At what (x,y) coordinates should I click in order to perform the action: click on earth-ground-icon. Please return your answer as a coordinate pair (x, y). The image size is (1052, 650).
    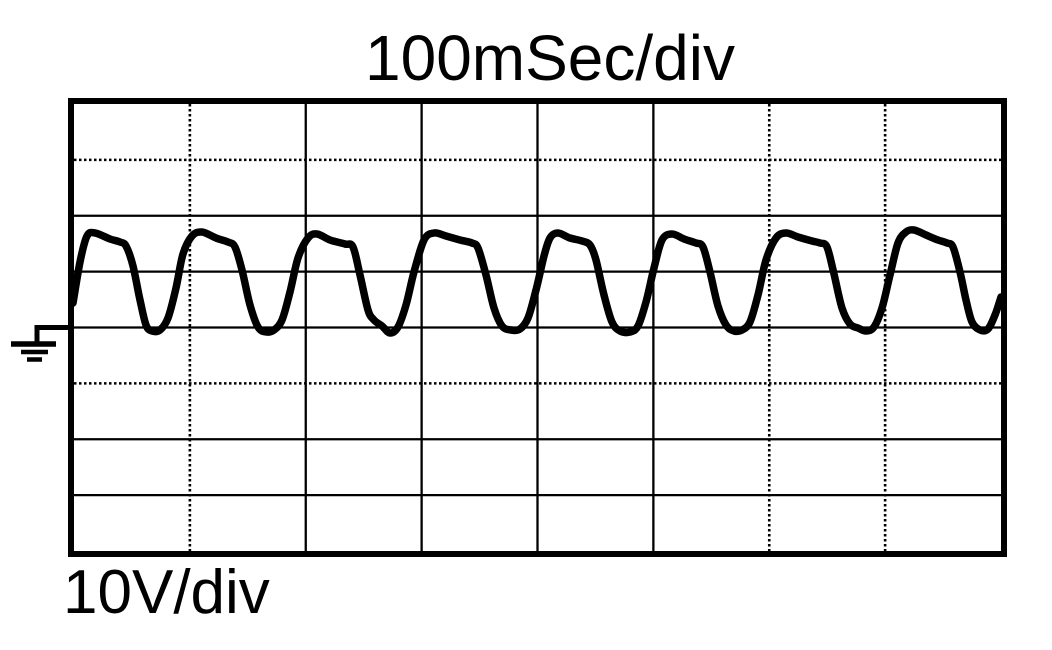
    Looking at the image, I should click on (42, 343).